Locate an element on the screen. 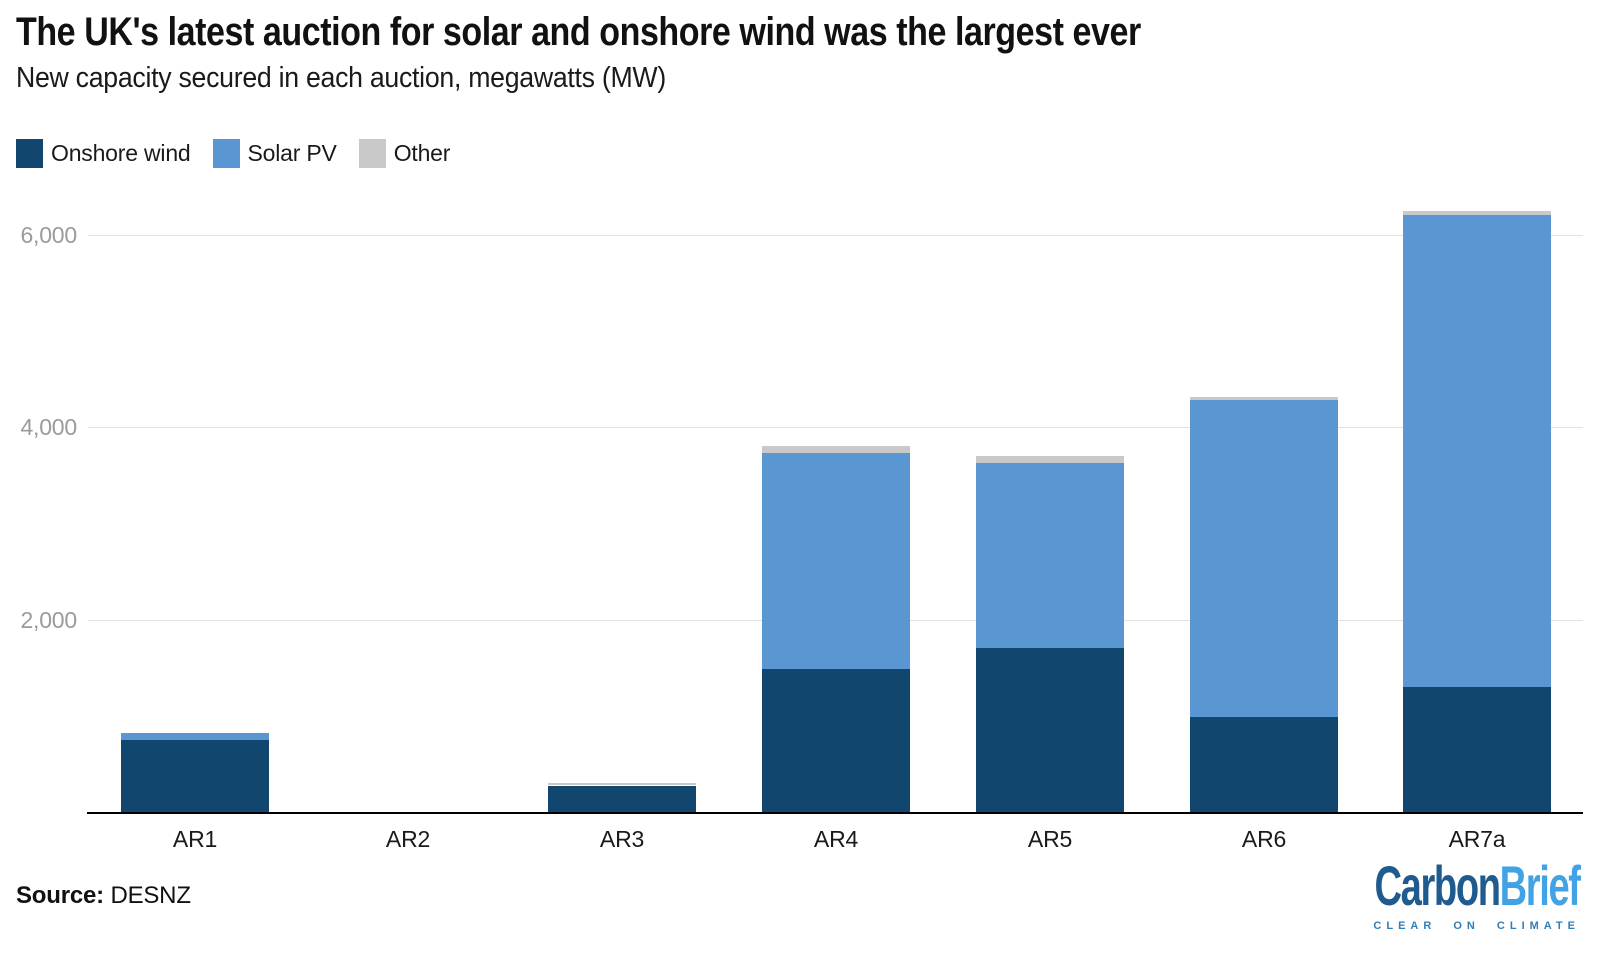 The width and height of the screenshot is (1600, 957). y-tick-label-4000: 4,000 is located at coordinates (48, 427).